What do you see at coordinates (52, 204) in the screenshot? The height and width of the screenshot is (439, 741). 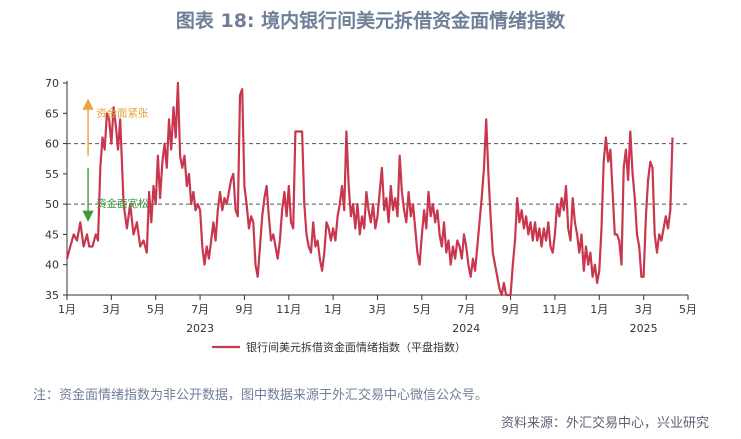 I see `y-tick-label: 50` at bounding box center [52, 204].